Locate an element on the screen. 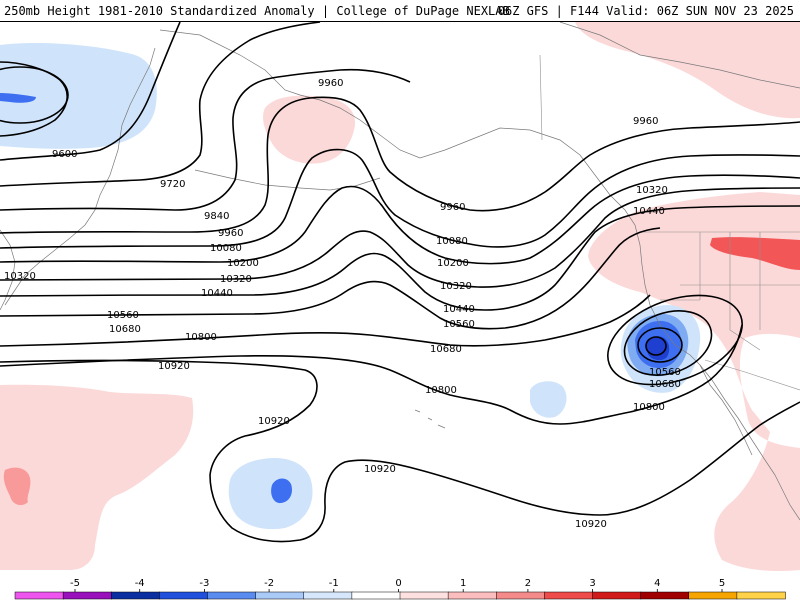 The image size is (800, 605). label-10800-b: 10800 is located at coordinates (441, 390).